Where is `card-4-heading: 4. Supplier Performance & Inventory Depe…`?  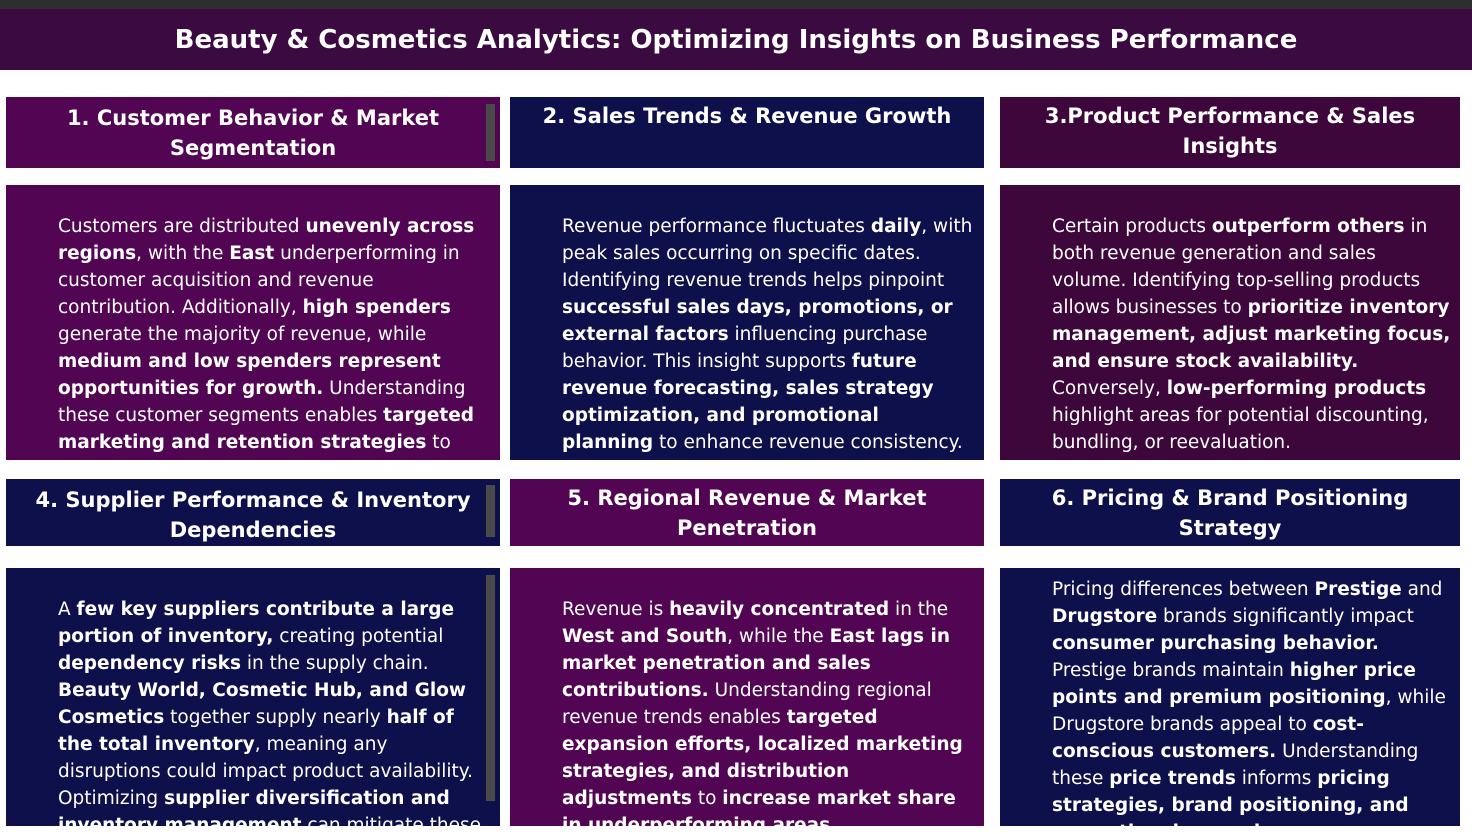 card-4-heading: 4. Supplier Performance & Inventory Depe… is located at coordinates (253, 512).